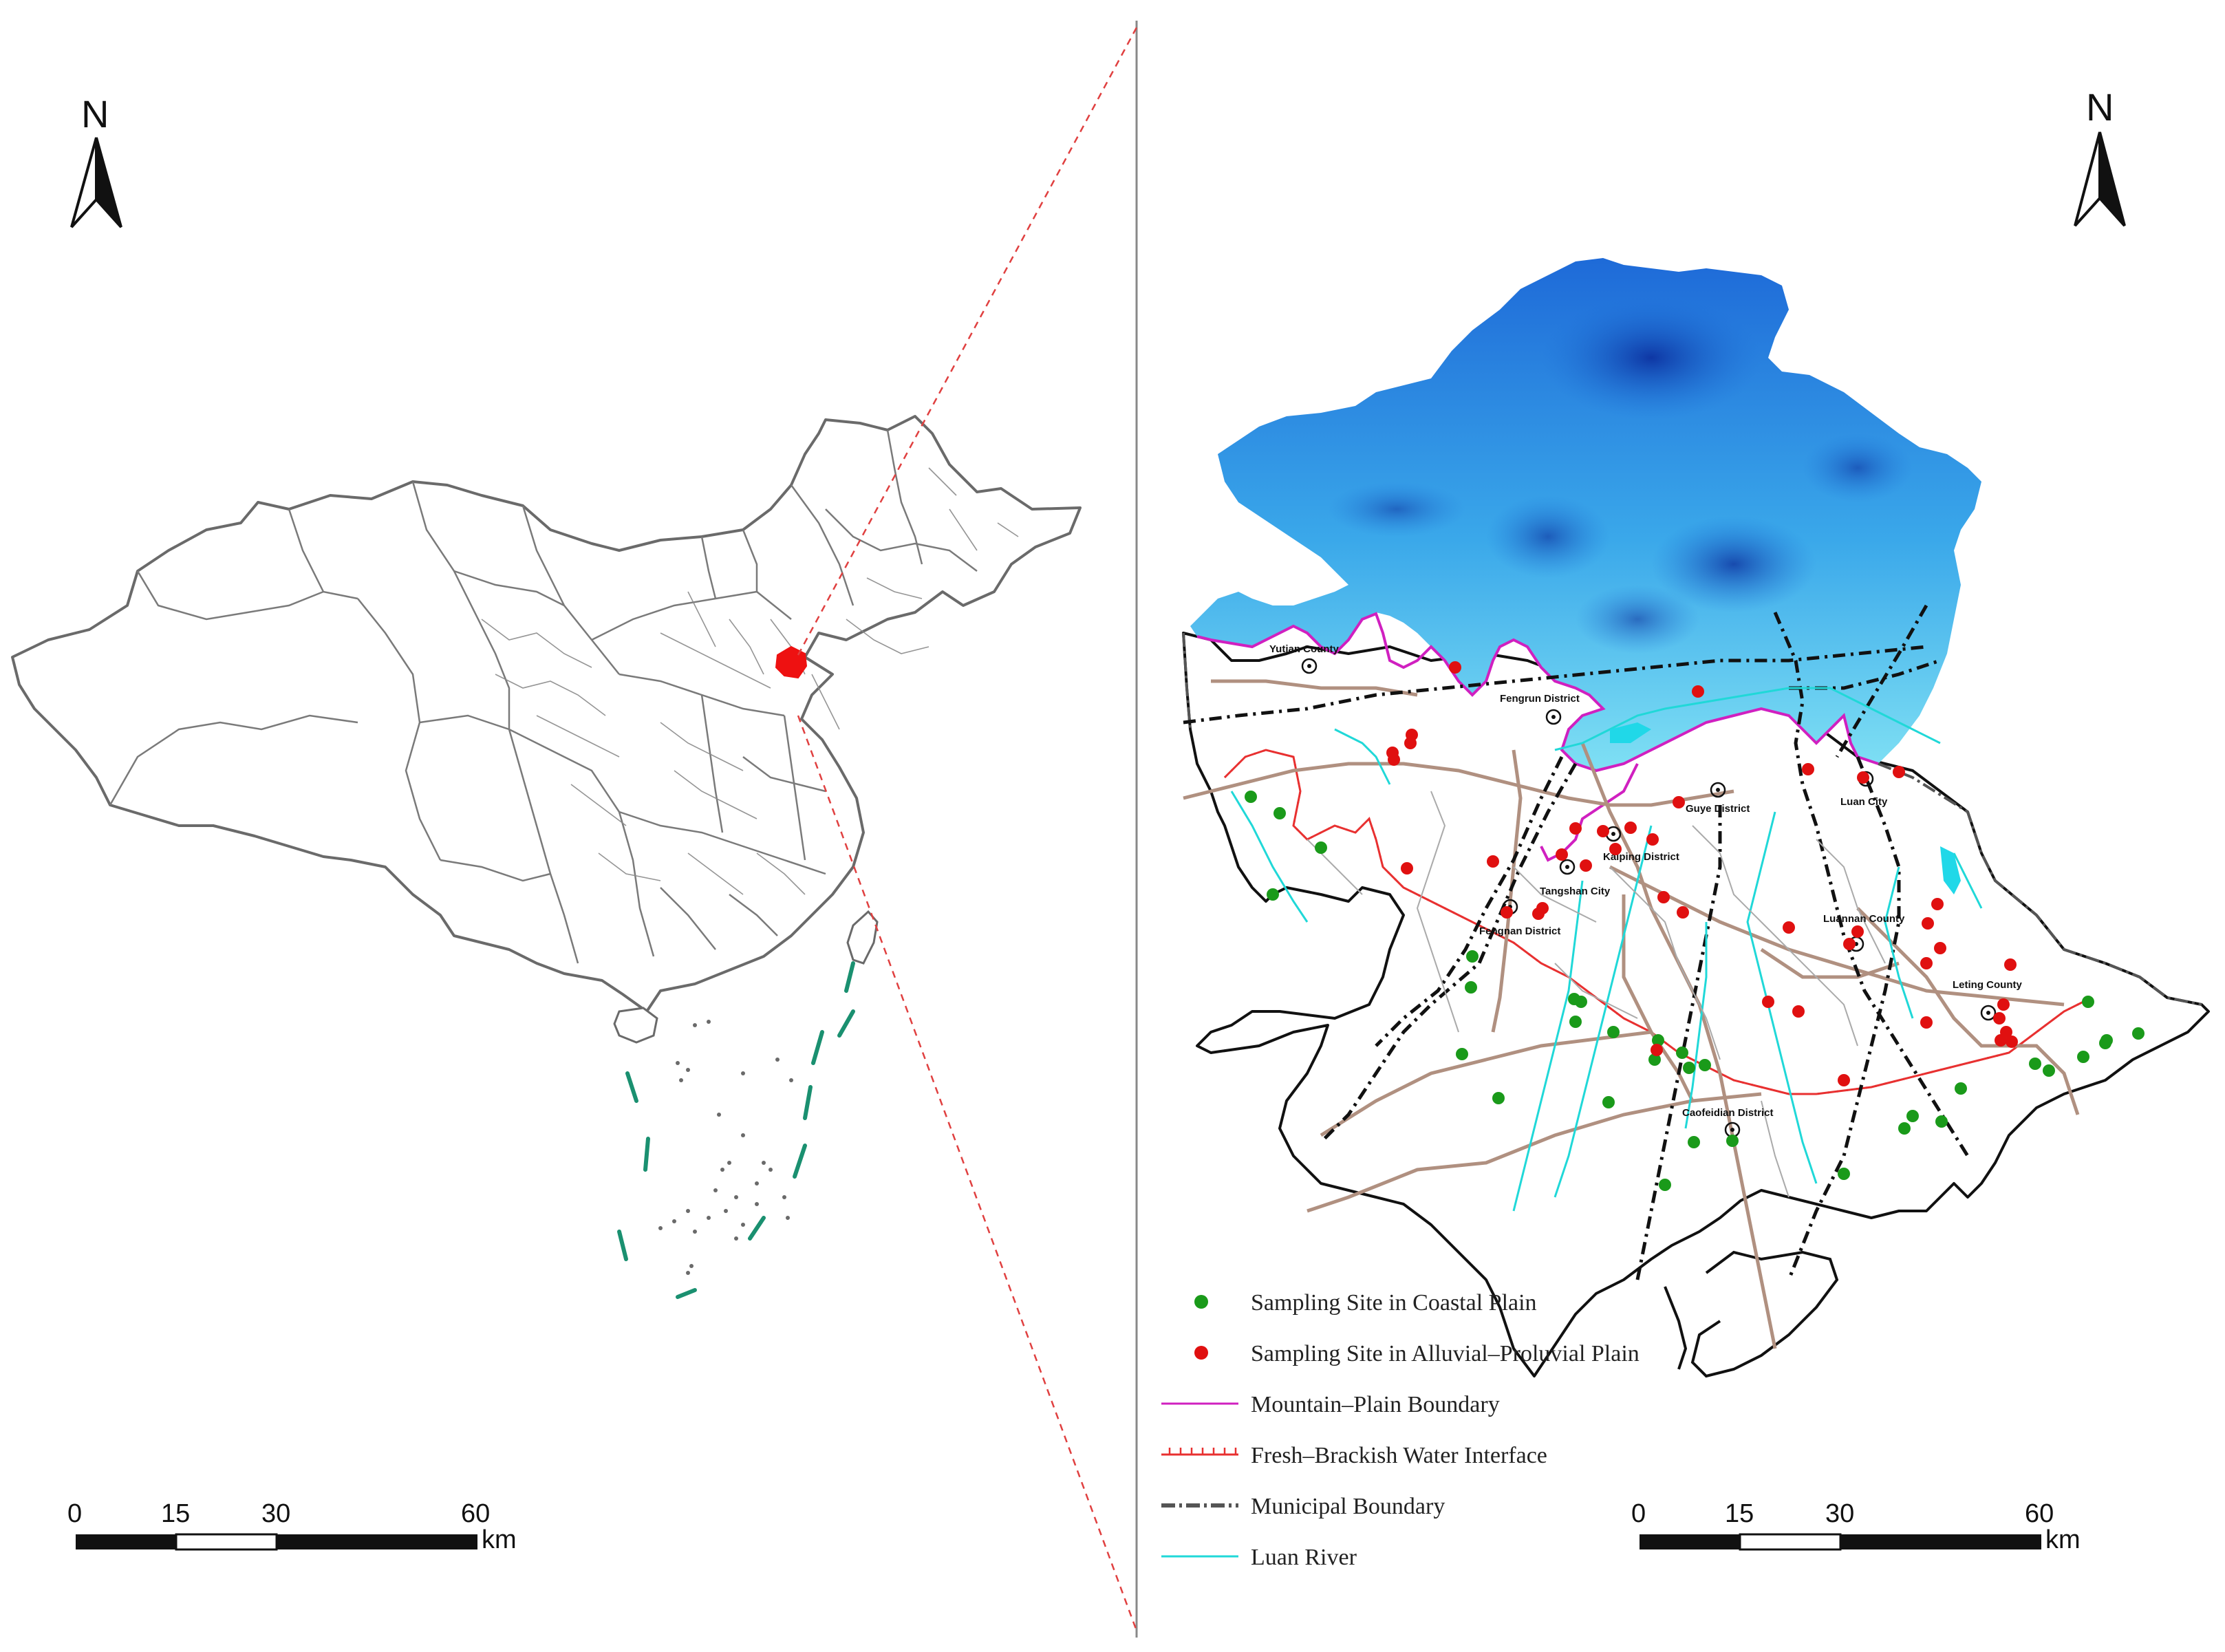 The width and height of the screenshot is (2225, 1652). What do you see at coordinates (1540, 709) in the screenshot?
I see `place-fengrun: Fengrun District` at bounding box center [1540, 709].